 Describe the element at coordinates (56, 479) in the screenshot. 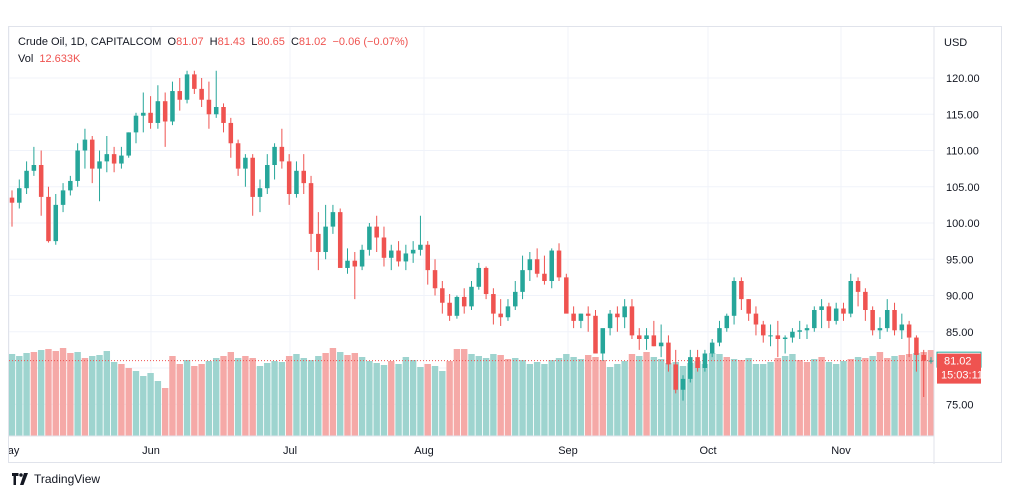

I see `tradingview-brand: TradingView` at that location.